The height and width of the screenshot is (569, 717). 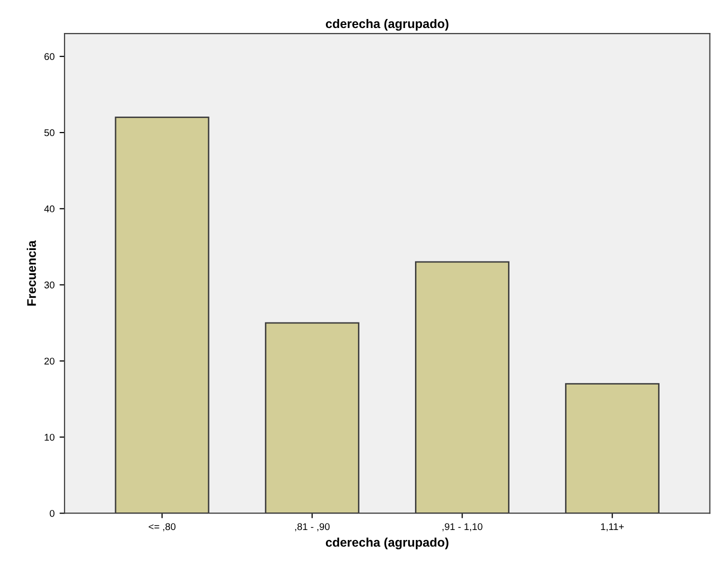 What do you see at coordinates (52, 513) in the screenshot?
I see `y-tick-label: 0` at bounding box center [52, 513].